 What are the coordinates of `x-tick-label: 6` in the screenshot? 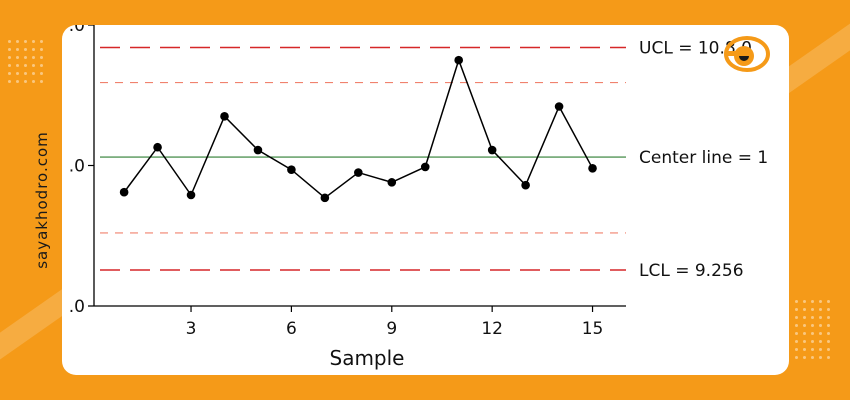 It's located at (291, 329).